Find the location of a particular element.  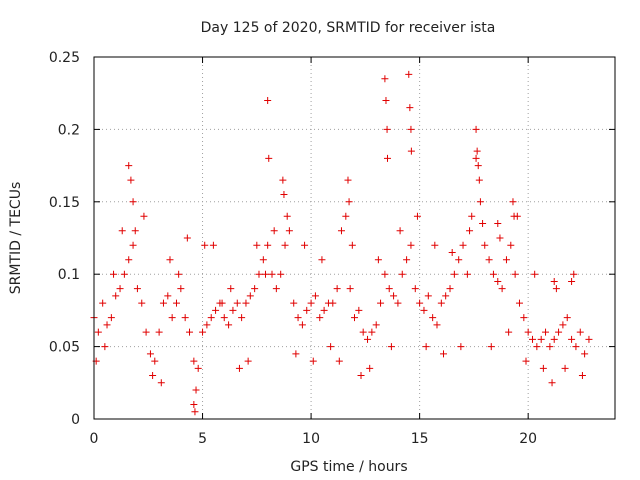

x-tick-label: 5 is located at coordinates (202, 439).